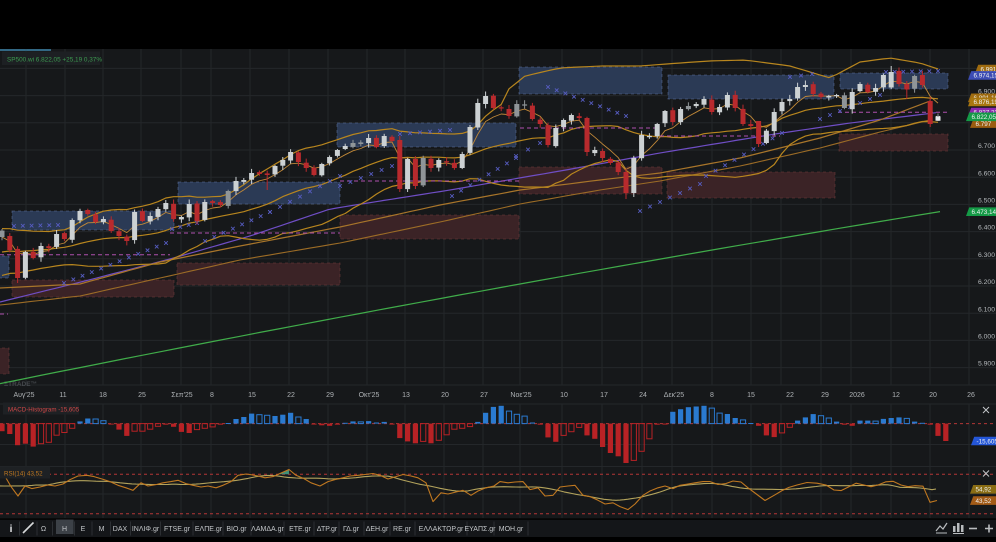 This screenshot has height=542, width=996. What do you see at coordinates (43, 529) in the screenshot?
I see `svg-text: Ω` at bounding box center [43, 529].